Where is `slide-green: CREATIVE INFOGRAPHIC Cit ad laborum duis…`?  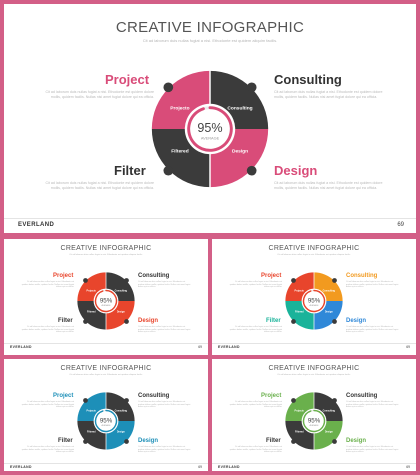 slide-green: CREATIVE INFOGRAPHIC Cit ad laborum duis… is located at coordinates (314, 415).